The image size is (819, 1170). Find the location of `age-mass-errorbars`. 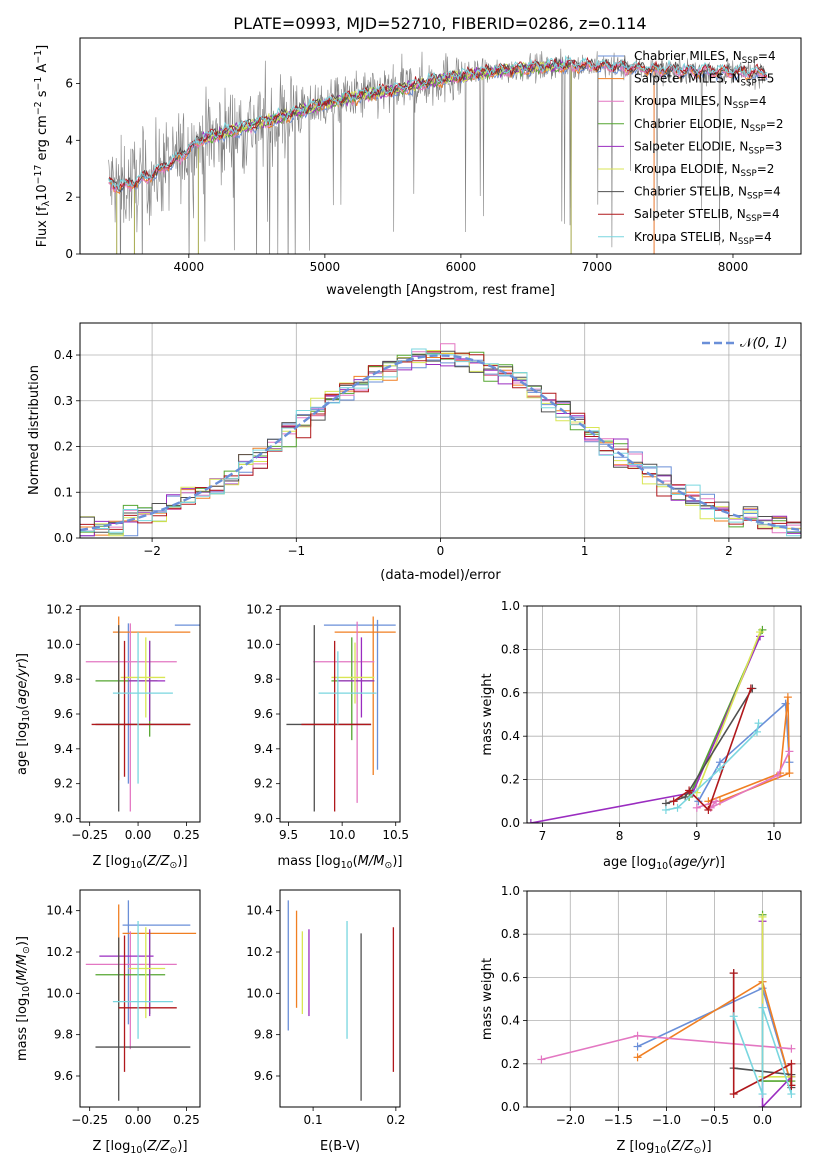

age-mass-errorbars is located at coordinates (341, 714).